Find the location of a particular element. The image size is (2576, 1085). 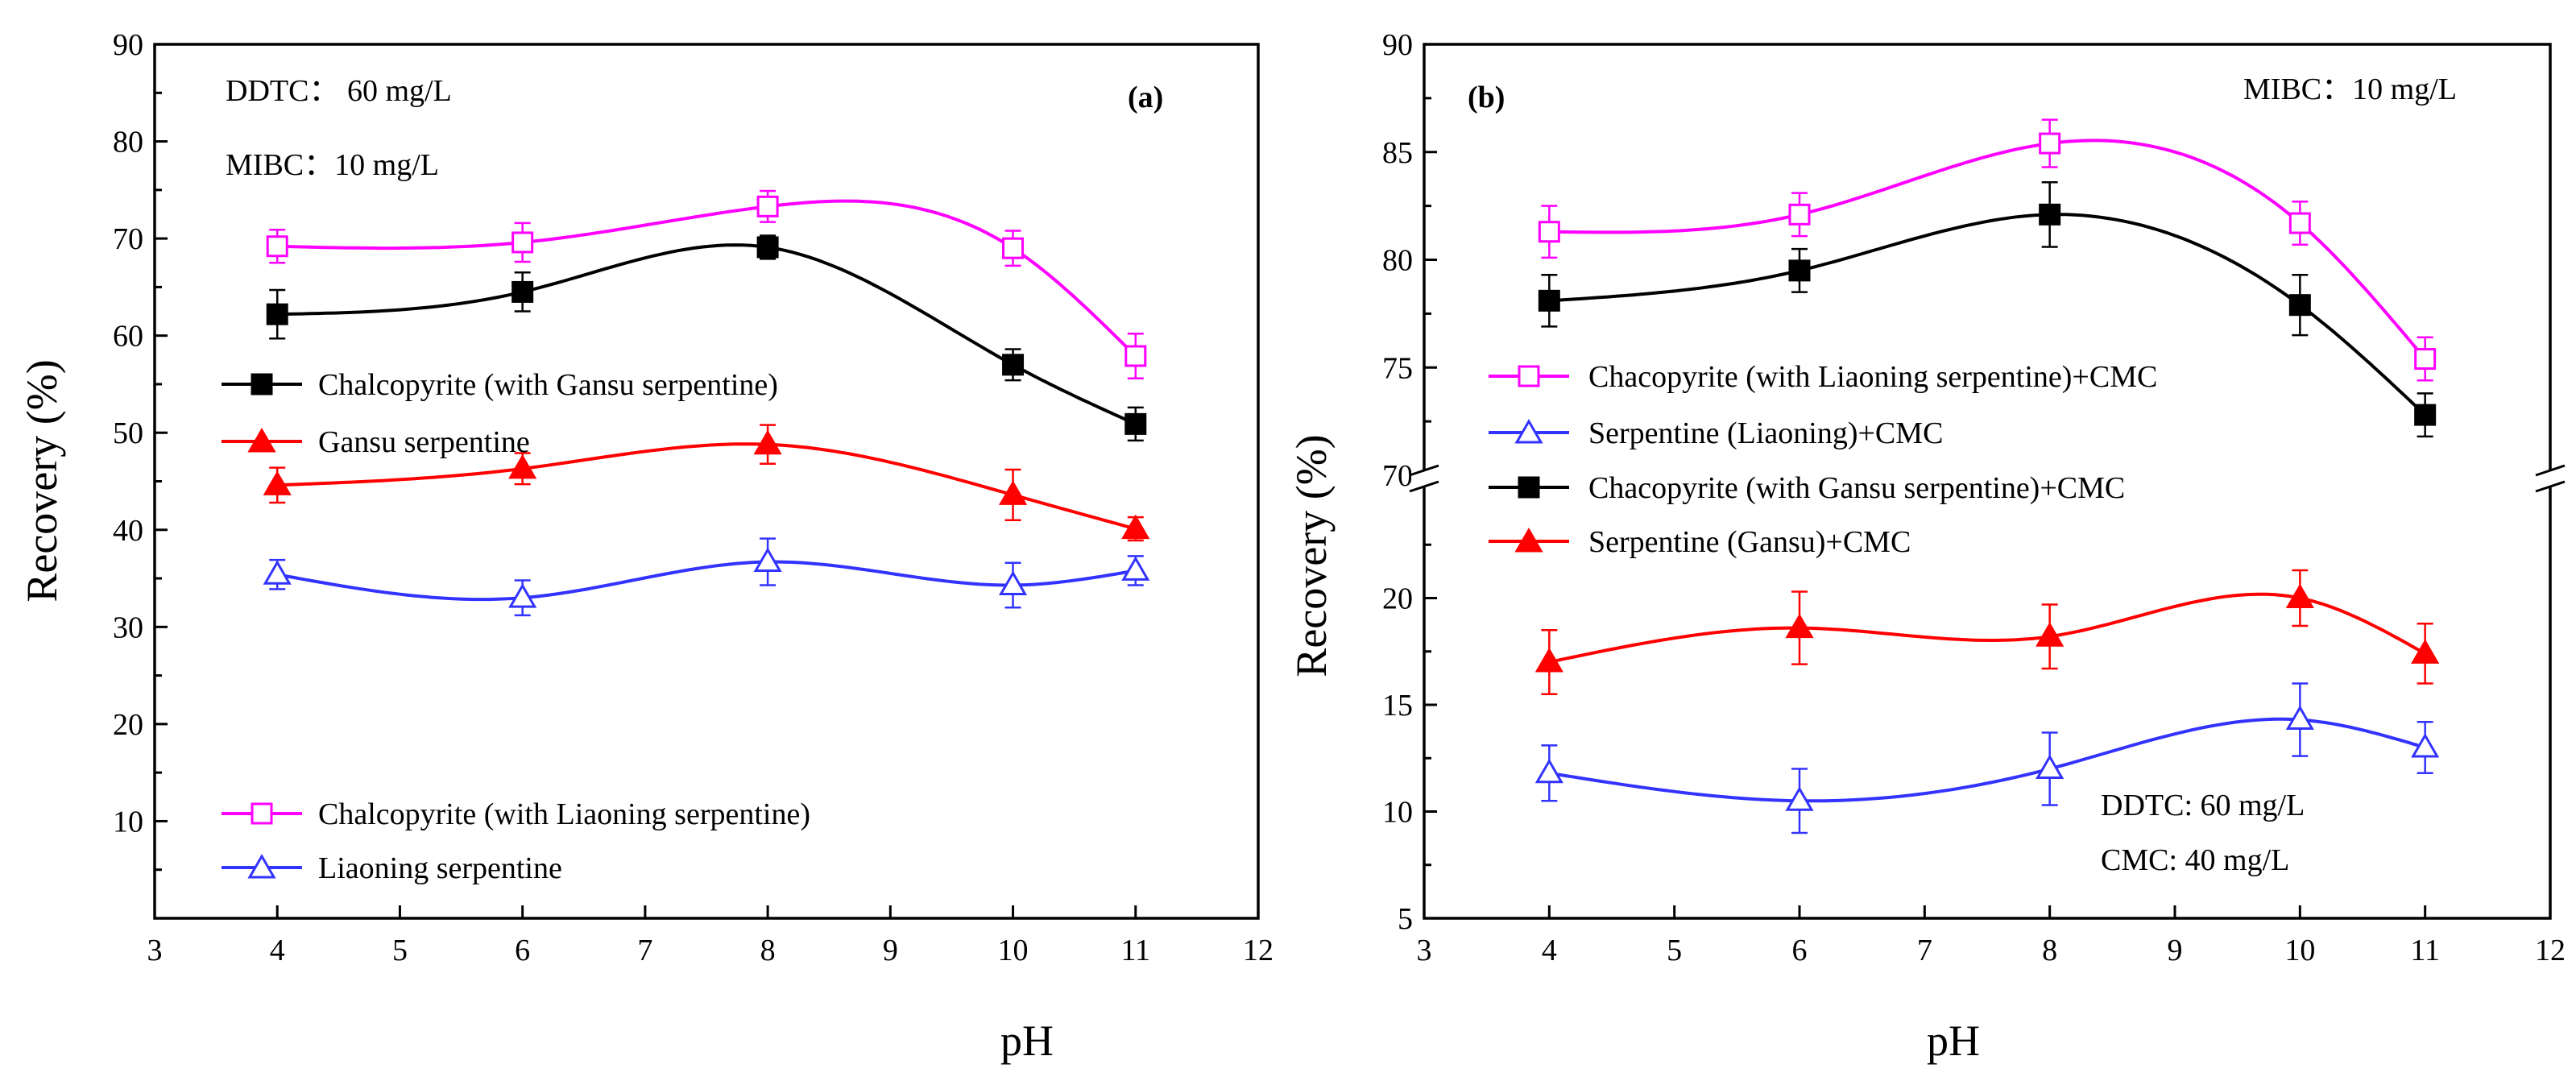

panel-a-x-tick-label-3: 6 is located at coordinates (522, 951).